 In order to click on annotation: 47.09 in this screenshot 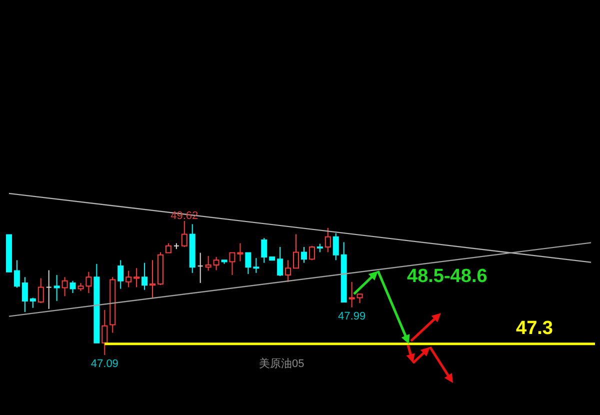, I will do `click(104, 364)`.